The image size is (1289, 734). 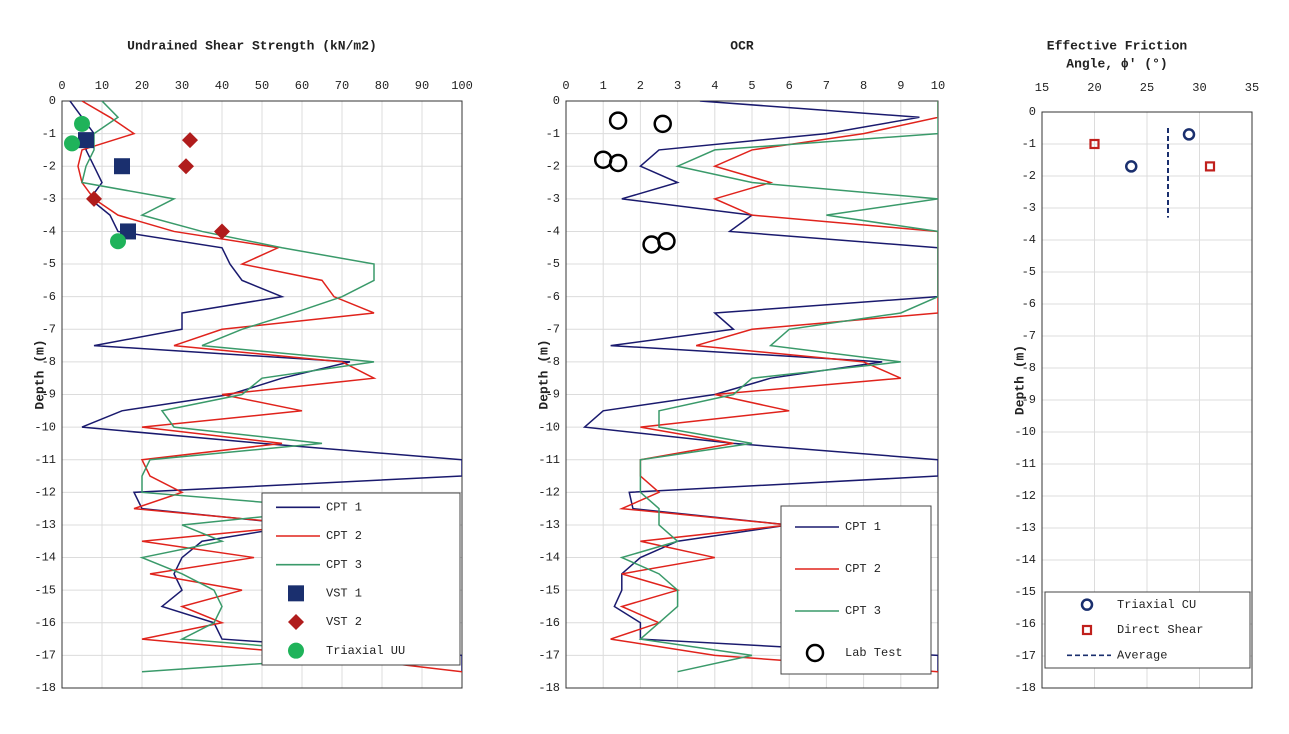 I want to click on x-tick-label: 7, so click(x=826, y=86).